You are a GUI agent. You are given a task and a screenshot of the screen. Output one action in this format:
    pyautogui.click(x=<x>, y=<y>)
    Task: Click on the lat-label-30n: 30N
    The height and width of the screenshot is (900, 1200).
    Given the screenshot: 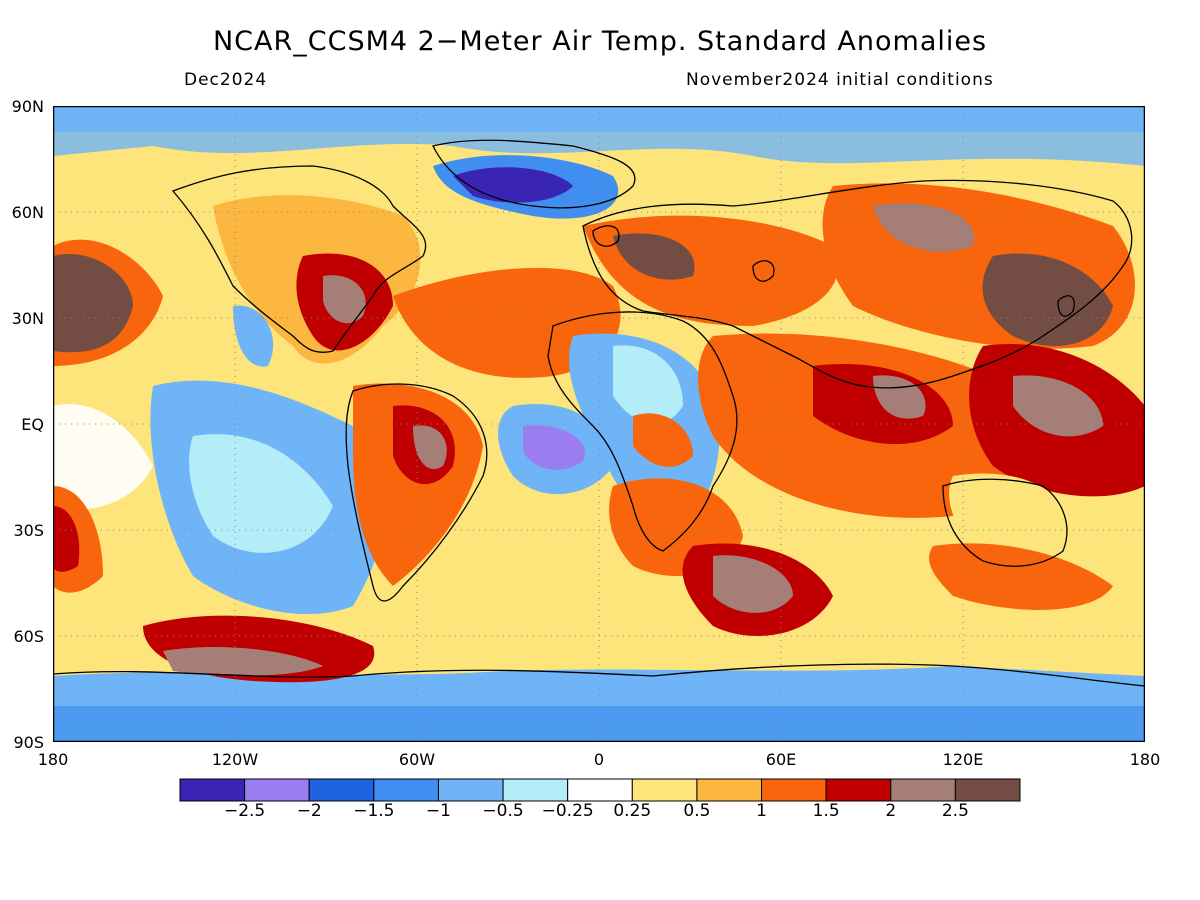 What is the action you would take?
    pyautogui.click(x=27, y=318)
    